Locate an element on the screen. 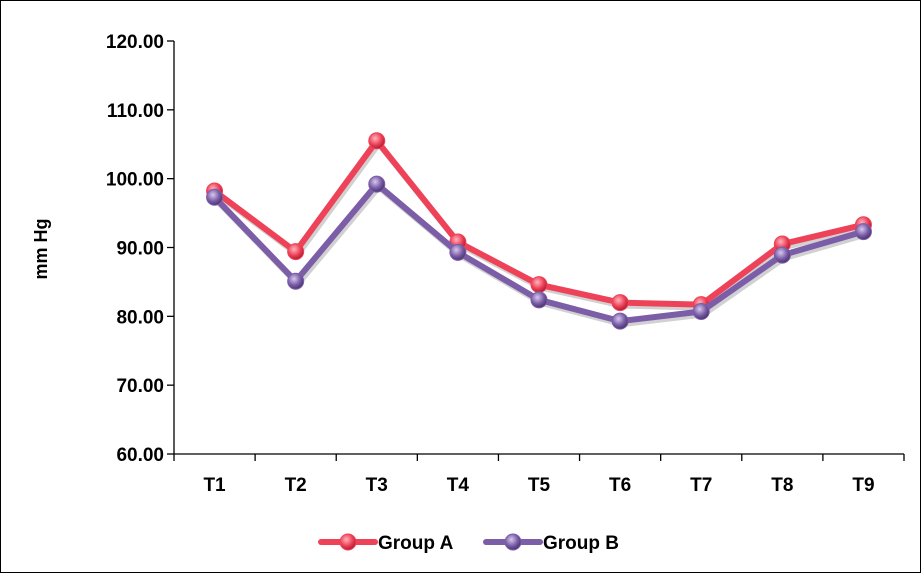 The width and height of the screenshot is (921, 573). x-tick-label: T7 is located at coordinates (701, 485).